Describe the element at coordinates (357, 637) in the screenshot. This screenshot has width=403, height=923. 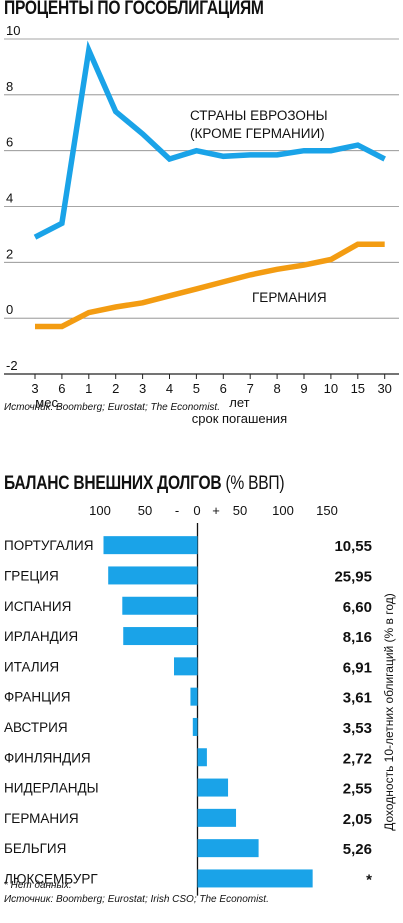
I see `yield-value: 8,16` at that location.